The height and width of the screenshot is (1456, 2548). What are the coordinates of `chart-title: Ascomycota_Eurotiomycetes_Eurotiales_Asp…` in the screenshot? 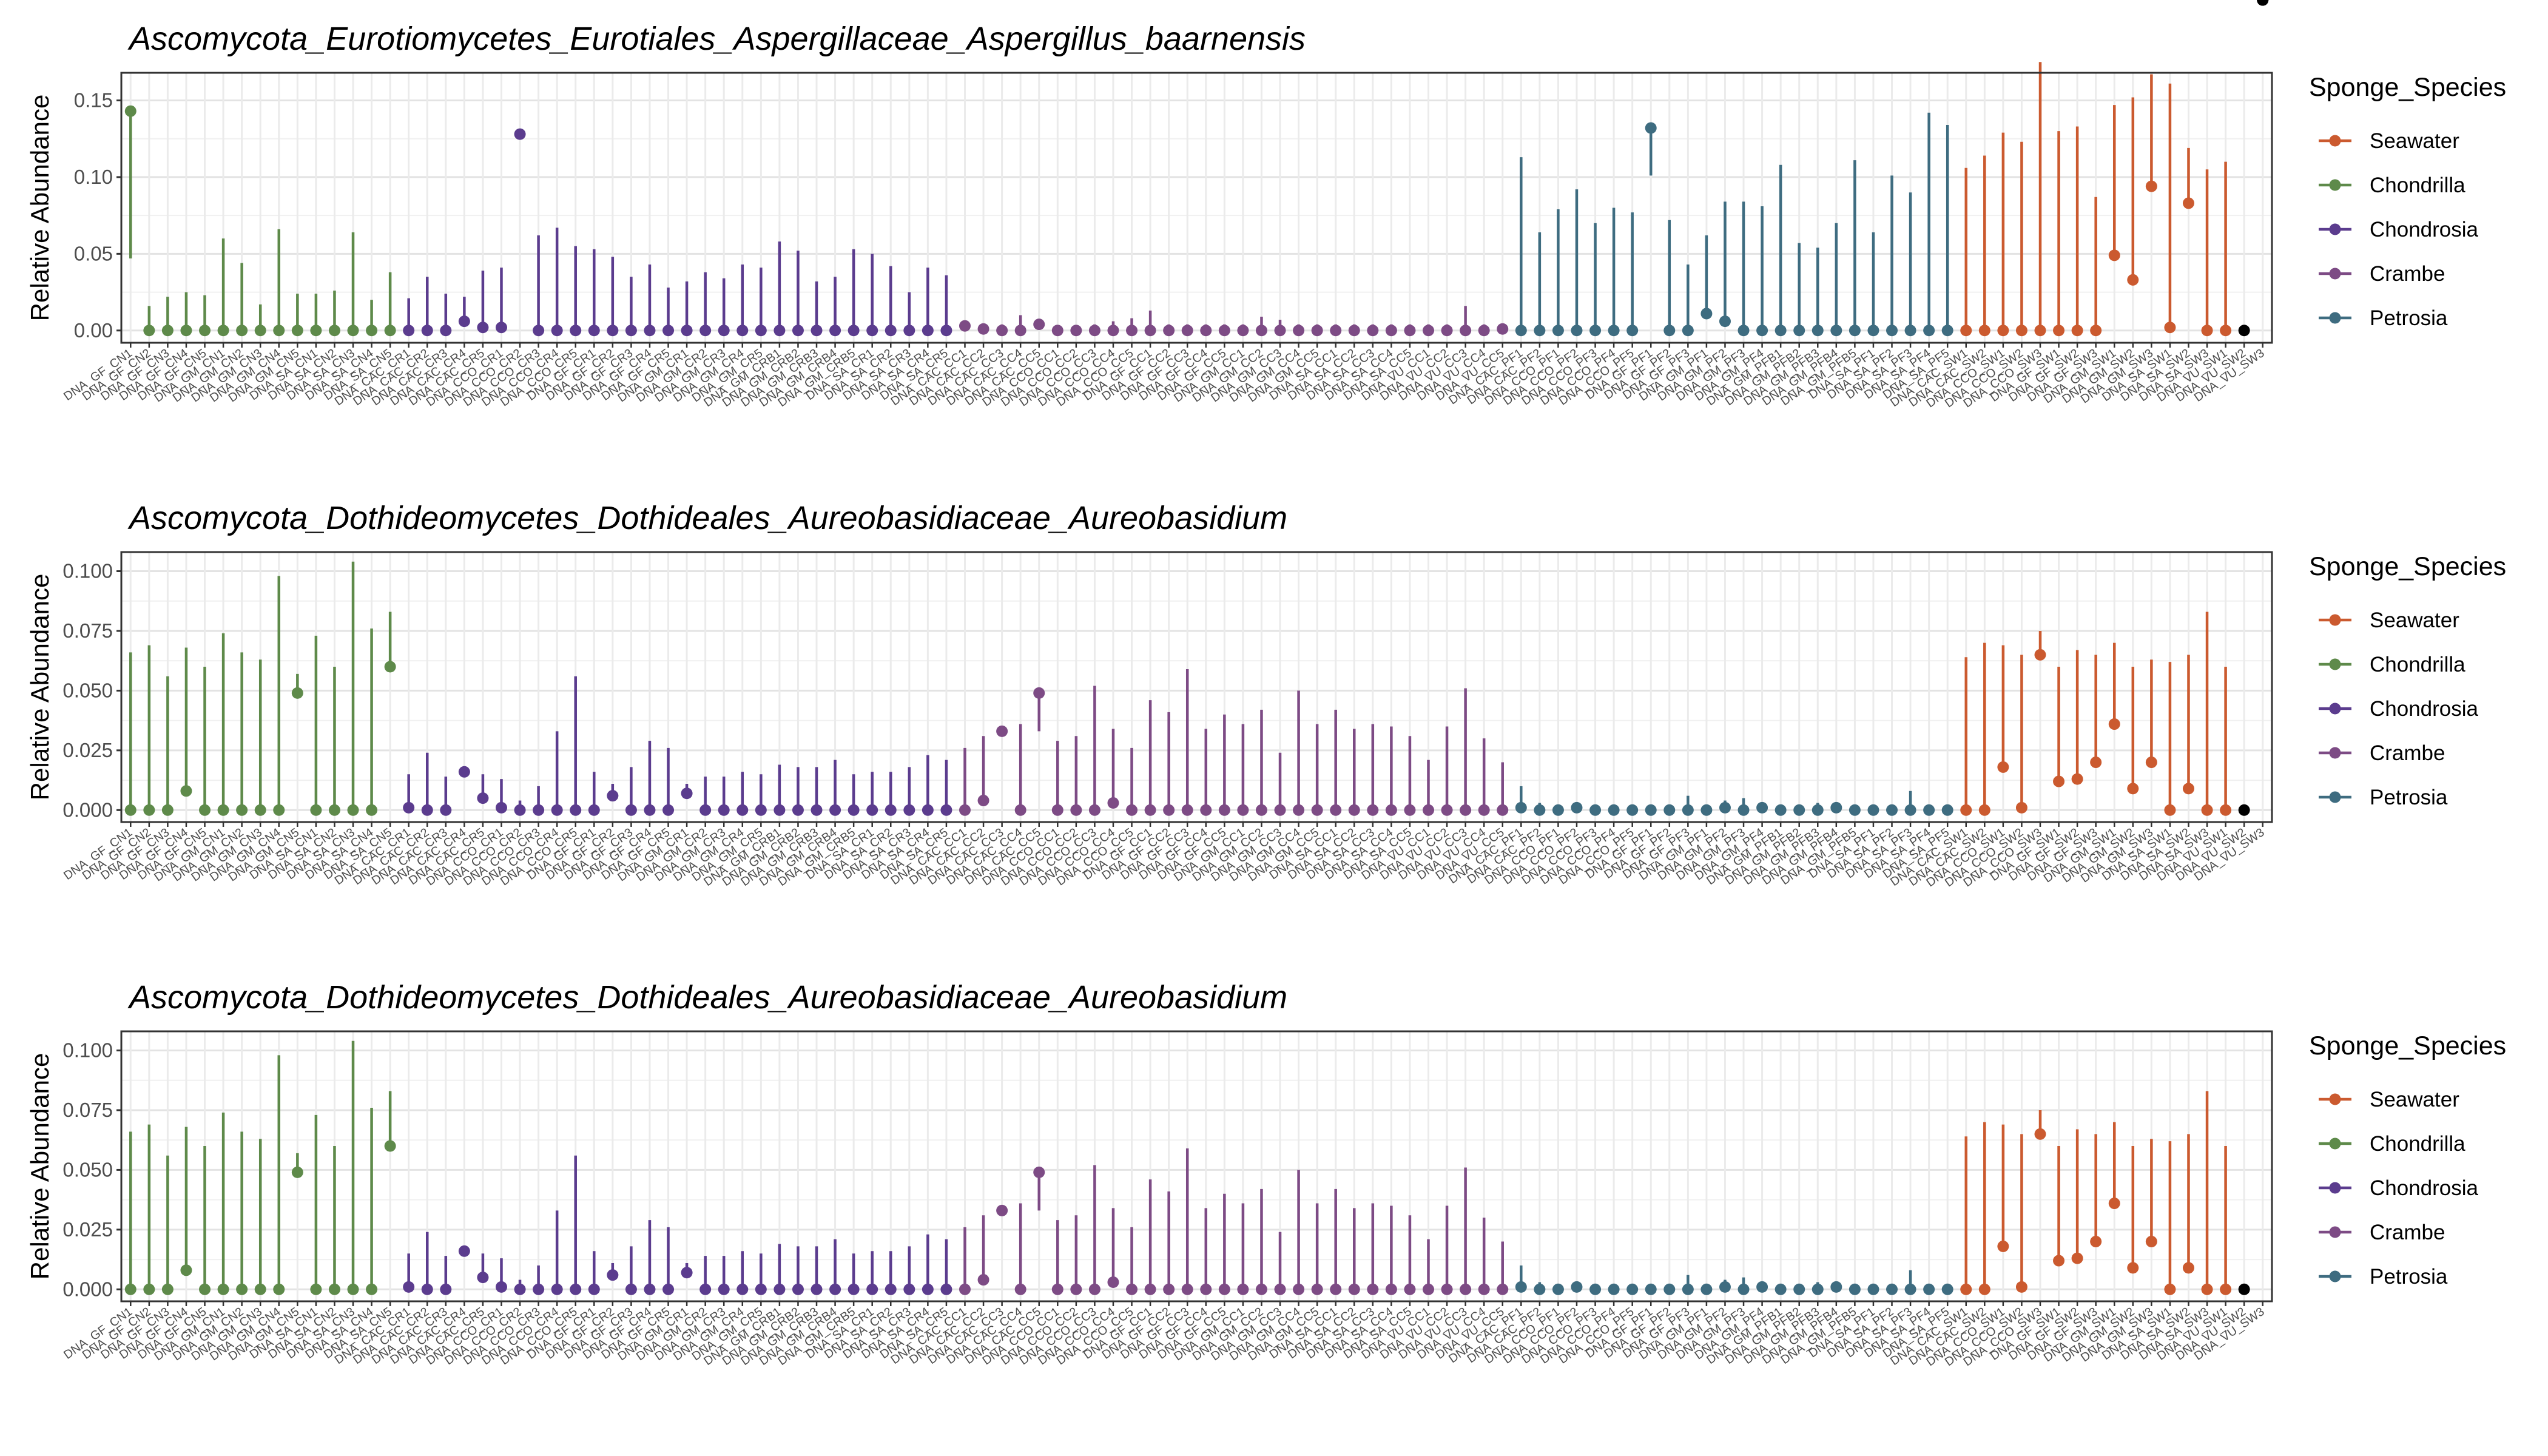 It's located at (716, 39).